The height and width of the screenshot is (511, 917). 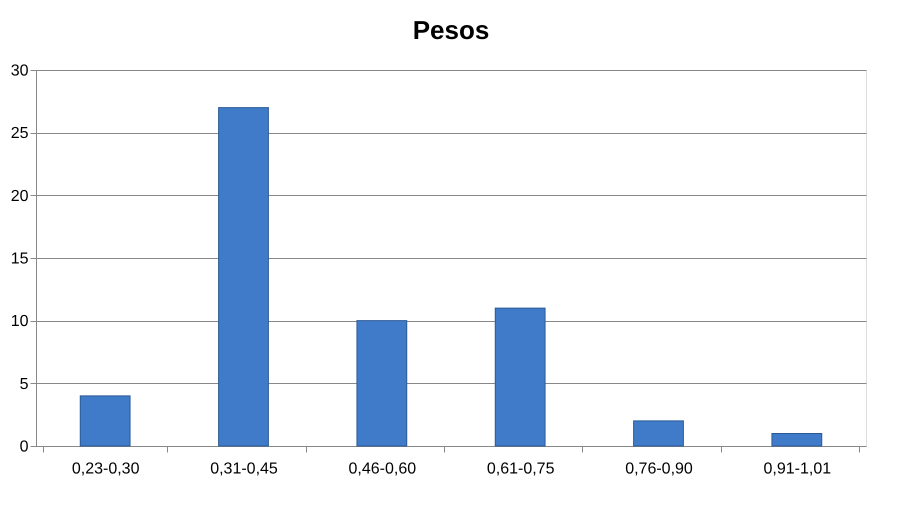 What do you see at coordinates (244, 469) in the screenshot?
I see `x-tick-label: 0,31-0,45` at bounding box center [244, 469].